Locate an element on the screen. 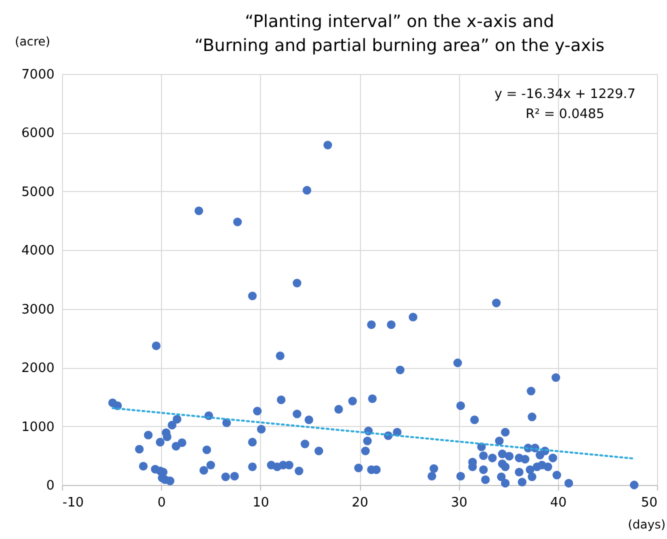 The width and height of the screenshot is (667, 539). y-axis-title: (acre) is located at coordinates (32, 41).